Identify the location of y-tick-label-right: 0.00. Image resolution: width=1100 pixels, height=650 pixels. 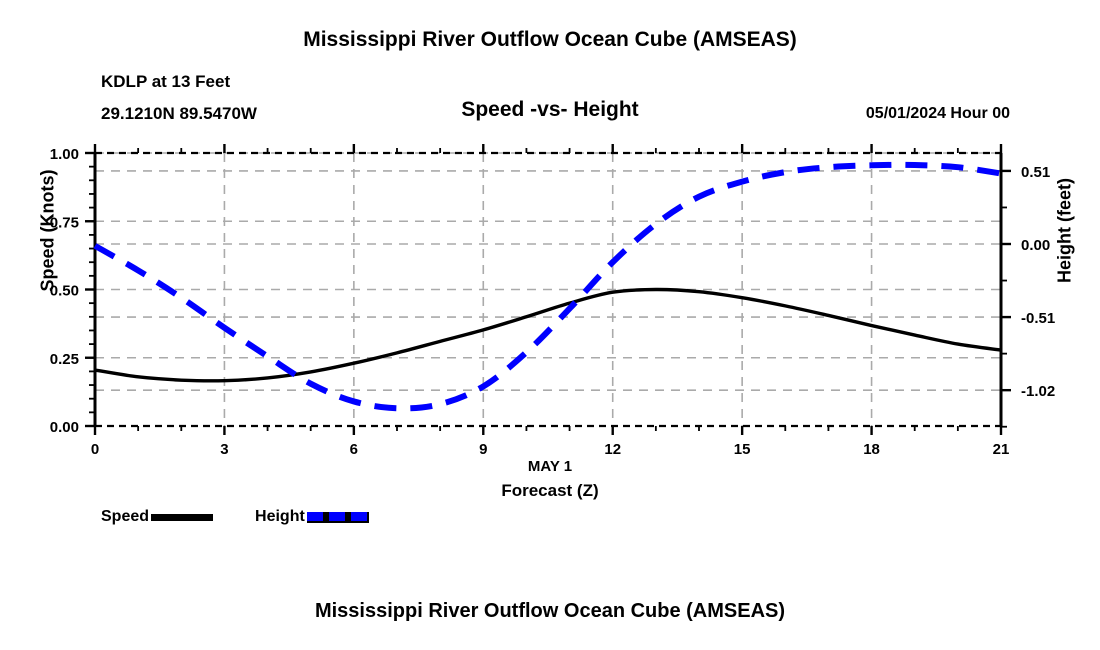
(1035, 245).